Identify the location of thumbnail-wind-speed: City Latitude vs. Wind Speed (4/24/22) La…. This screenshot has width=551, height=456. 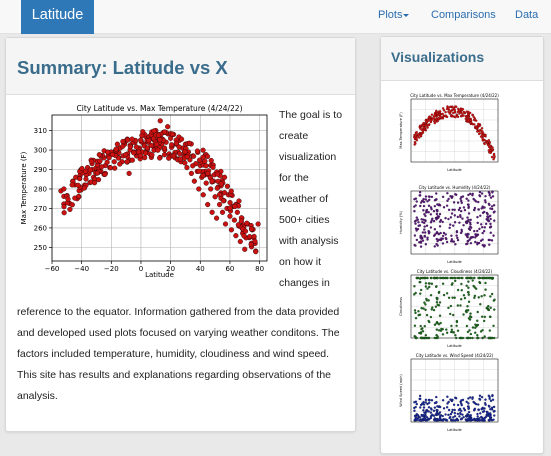
(448, 392).